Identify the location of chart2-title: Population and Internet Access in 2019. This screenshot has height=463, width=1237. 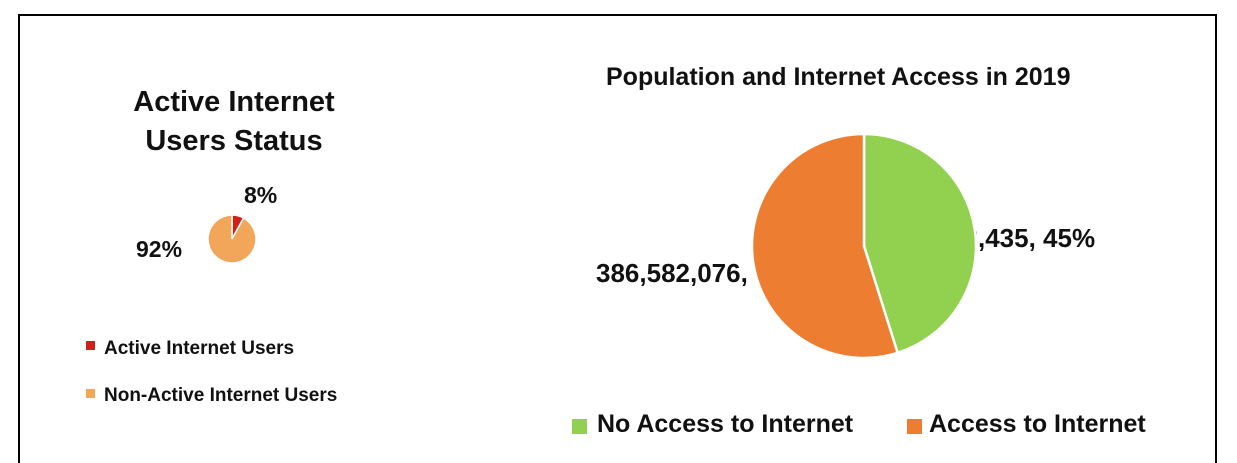
(838, 77).